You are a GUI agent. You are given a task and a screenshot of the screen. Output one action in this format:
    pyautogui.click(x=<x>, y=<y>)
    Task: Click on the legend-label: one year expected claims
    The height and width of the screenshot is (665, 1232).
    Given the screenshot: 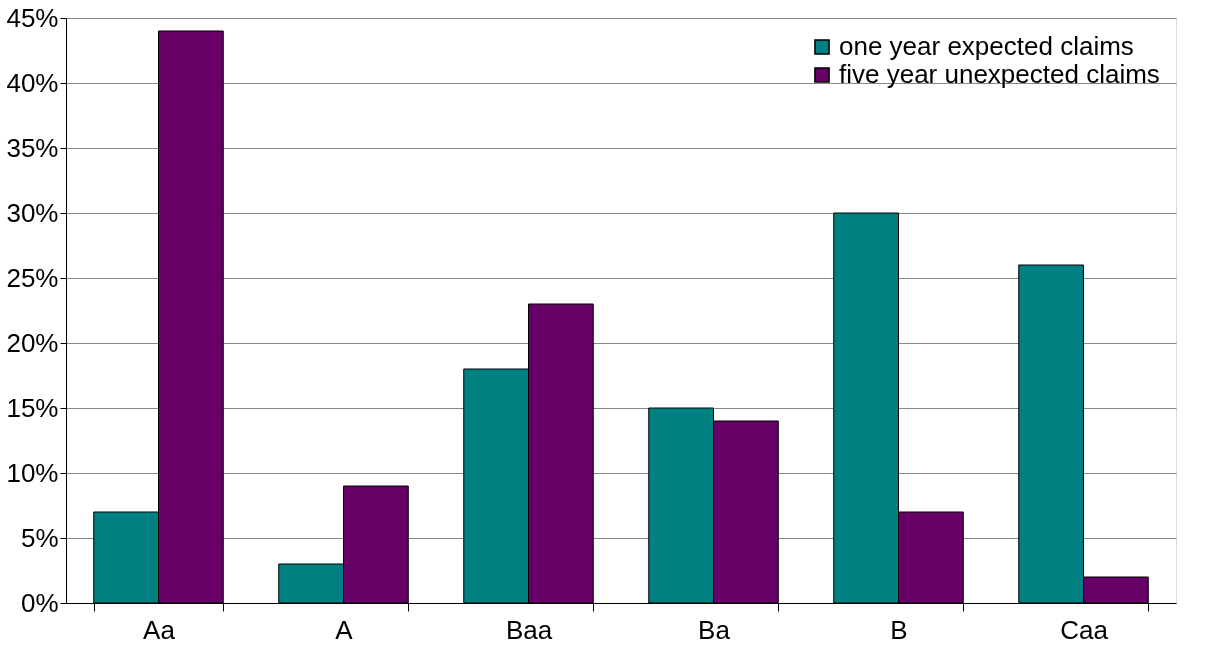 What is the action you would take?
    pyautogui.click(x=986, y=46)
    